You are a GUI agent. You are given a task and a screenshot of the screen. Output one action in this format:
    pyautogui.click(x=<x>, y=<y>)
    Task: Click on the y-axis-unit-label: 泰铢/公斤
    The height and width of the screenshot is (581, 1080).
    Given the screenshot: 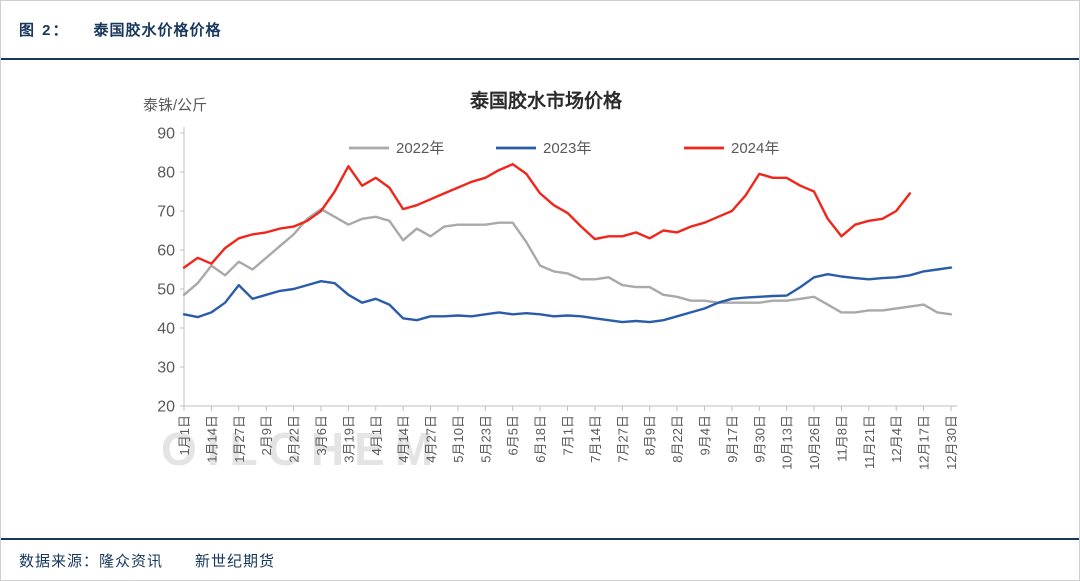 What is the action you would take?
    pyautogui.click(x=175, y=105)
    